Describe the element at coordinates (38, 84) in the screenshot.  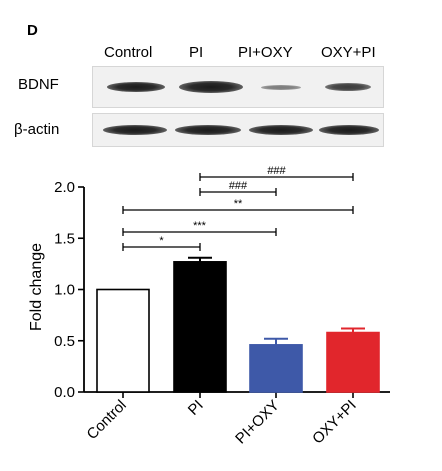
I see `blot-row-label-bdnf: BDNF` at that location.